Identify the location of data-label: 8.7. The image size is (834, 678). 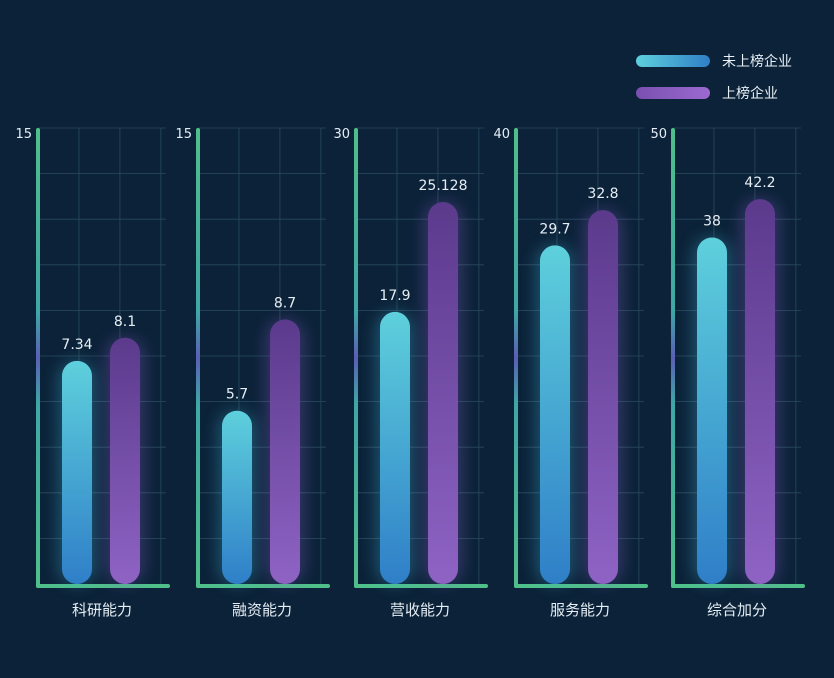
(285, 304).